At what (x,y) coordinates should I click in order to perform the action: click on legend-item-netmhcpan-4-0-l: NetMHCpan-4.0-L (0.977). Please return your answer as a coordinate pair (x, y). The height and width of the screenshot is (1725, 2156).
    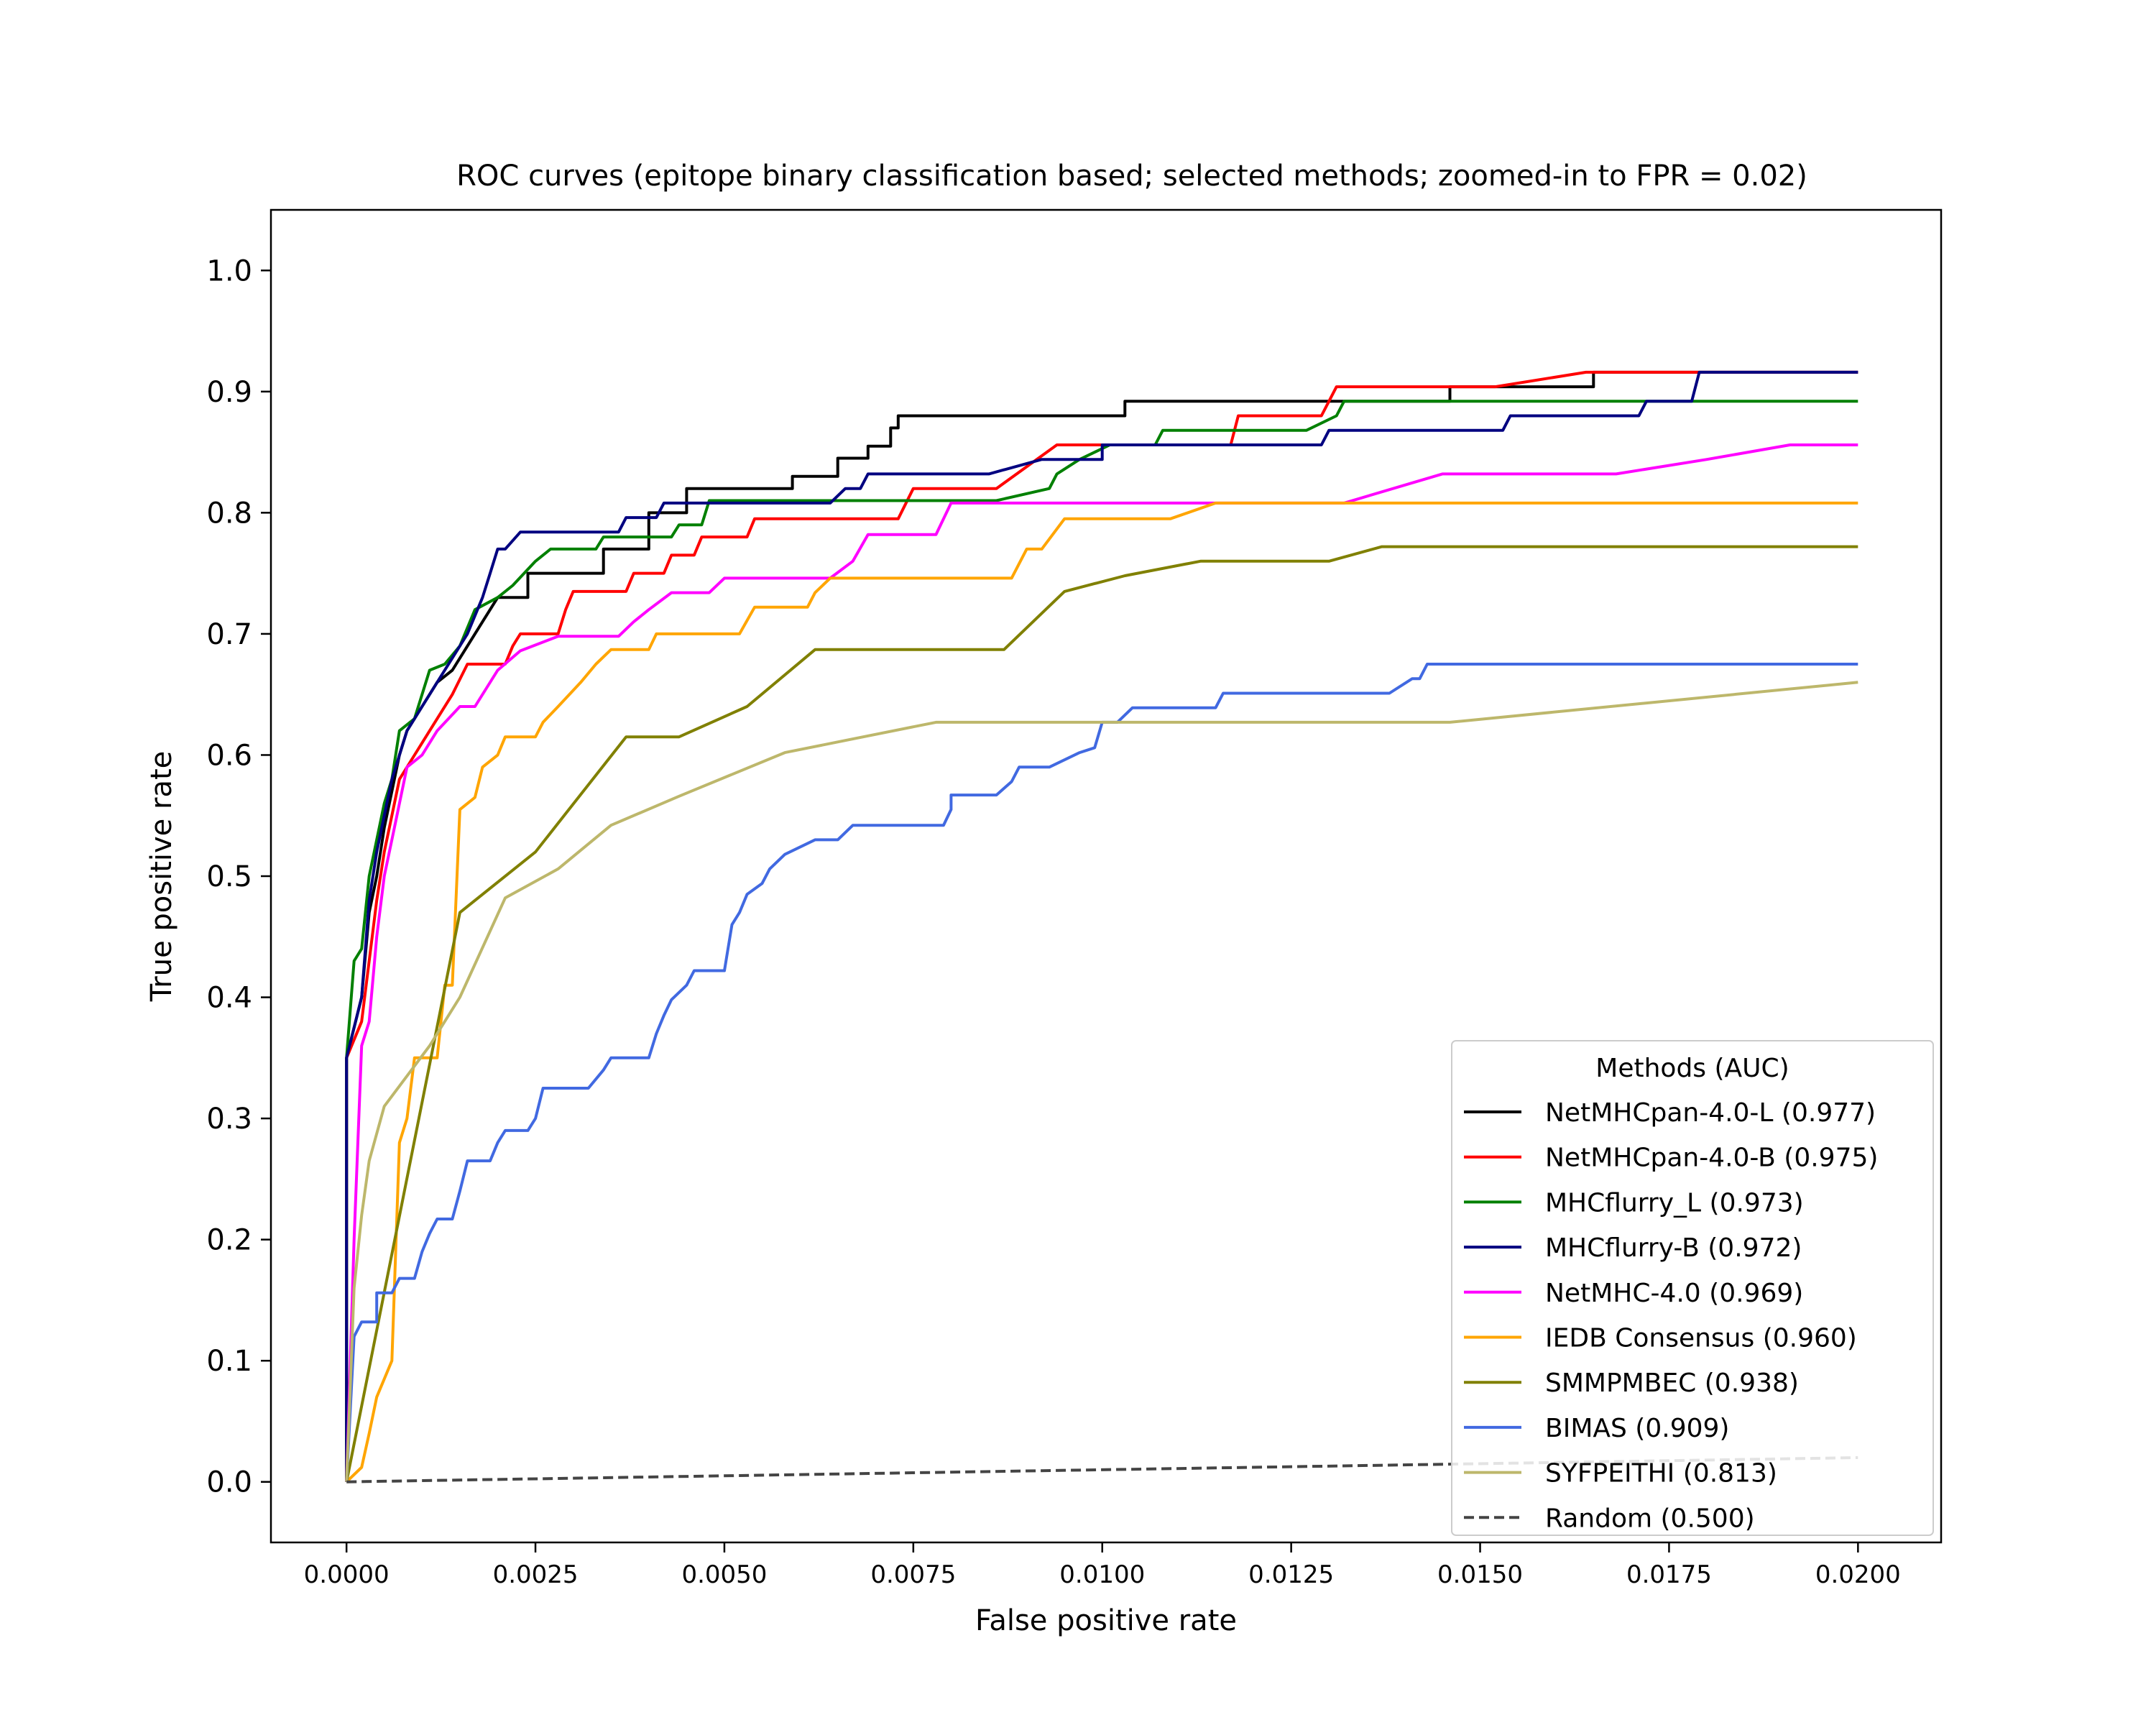
    Looking at the image, I should click on (1670, 1113).